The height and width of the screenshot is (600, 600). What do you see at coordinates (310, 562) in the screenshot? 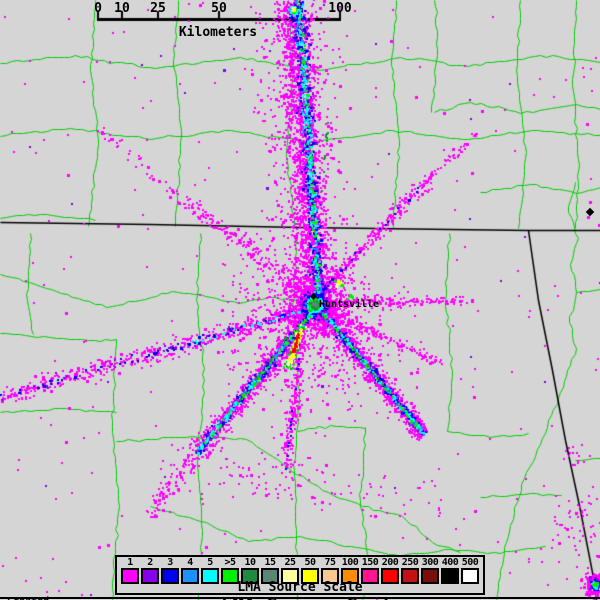
I see `legend-entry-label: 50` at bounding box center [310, 562].